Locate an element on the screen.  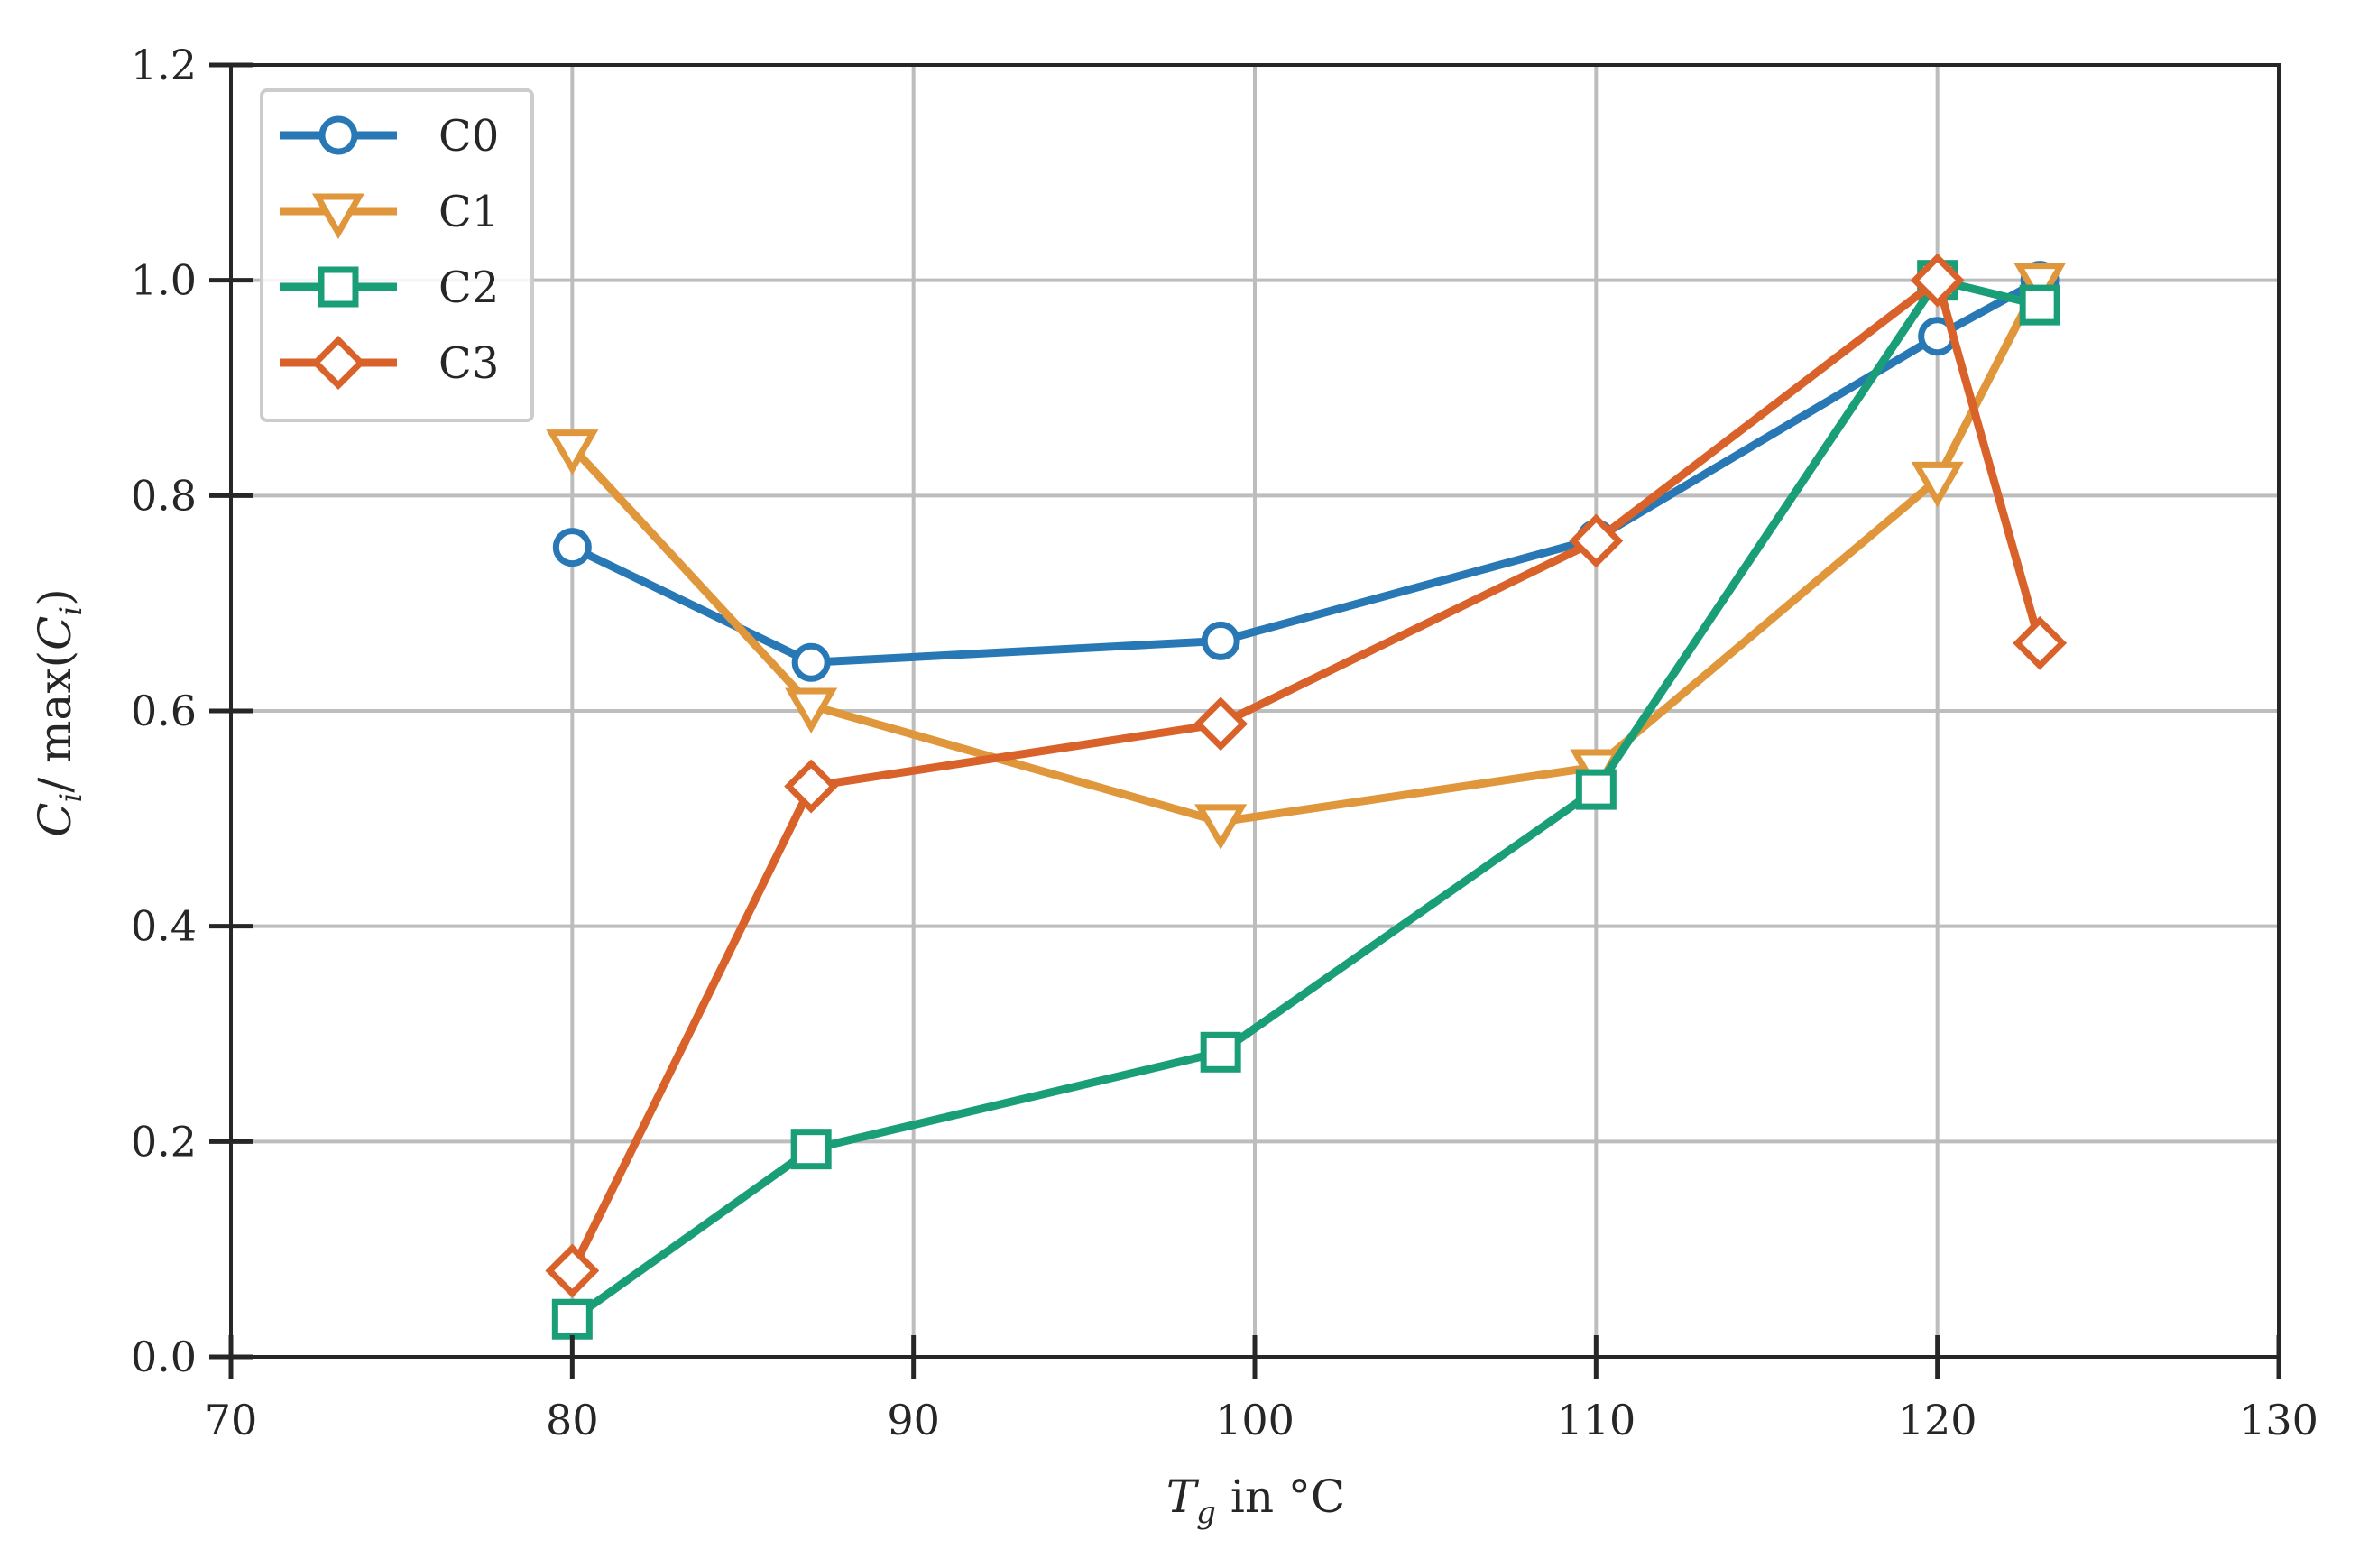
y-tick-label: 0.4 is located at coordinates (164, 926).